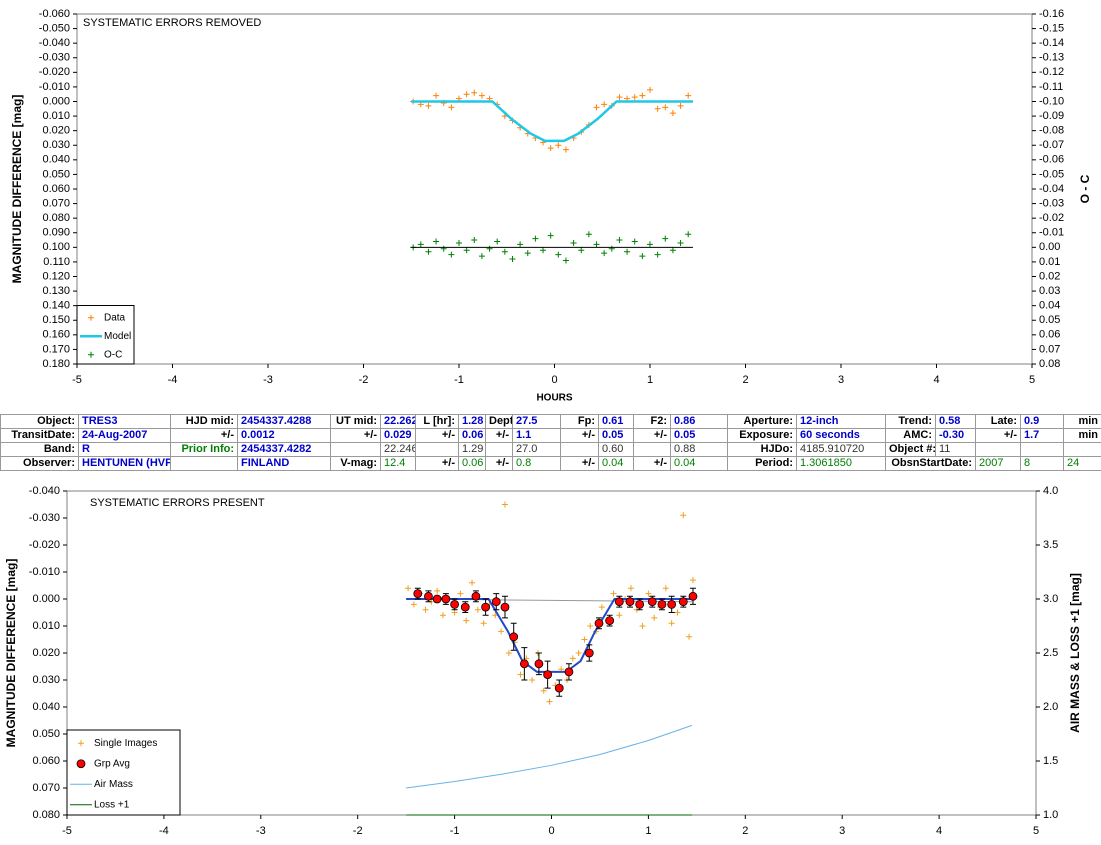 This screenshot has height=845, width=1101. I want to click on x-tick-label: 1, so click(648, 831).